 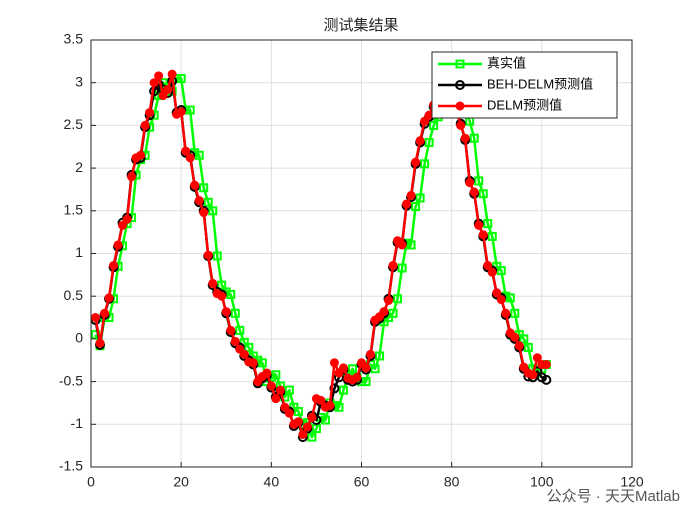 I want to click on legend: 真实值 BEH-DELM预测值 DELM预测值, so click(x=524, y=85).